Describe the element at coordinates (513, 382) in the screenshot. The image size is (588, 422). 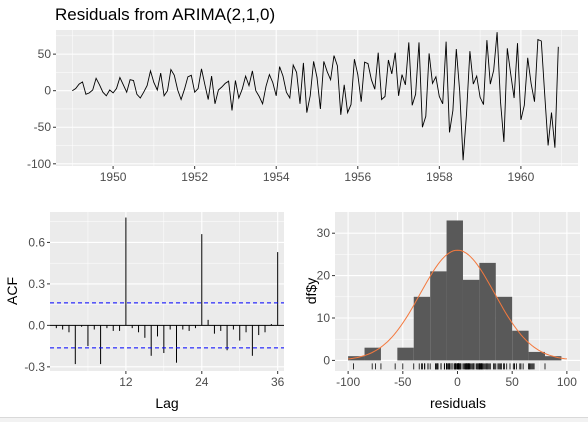
I see `x-tick-label: 50` at that location.